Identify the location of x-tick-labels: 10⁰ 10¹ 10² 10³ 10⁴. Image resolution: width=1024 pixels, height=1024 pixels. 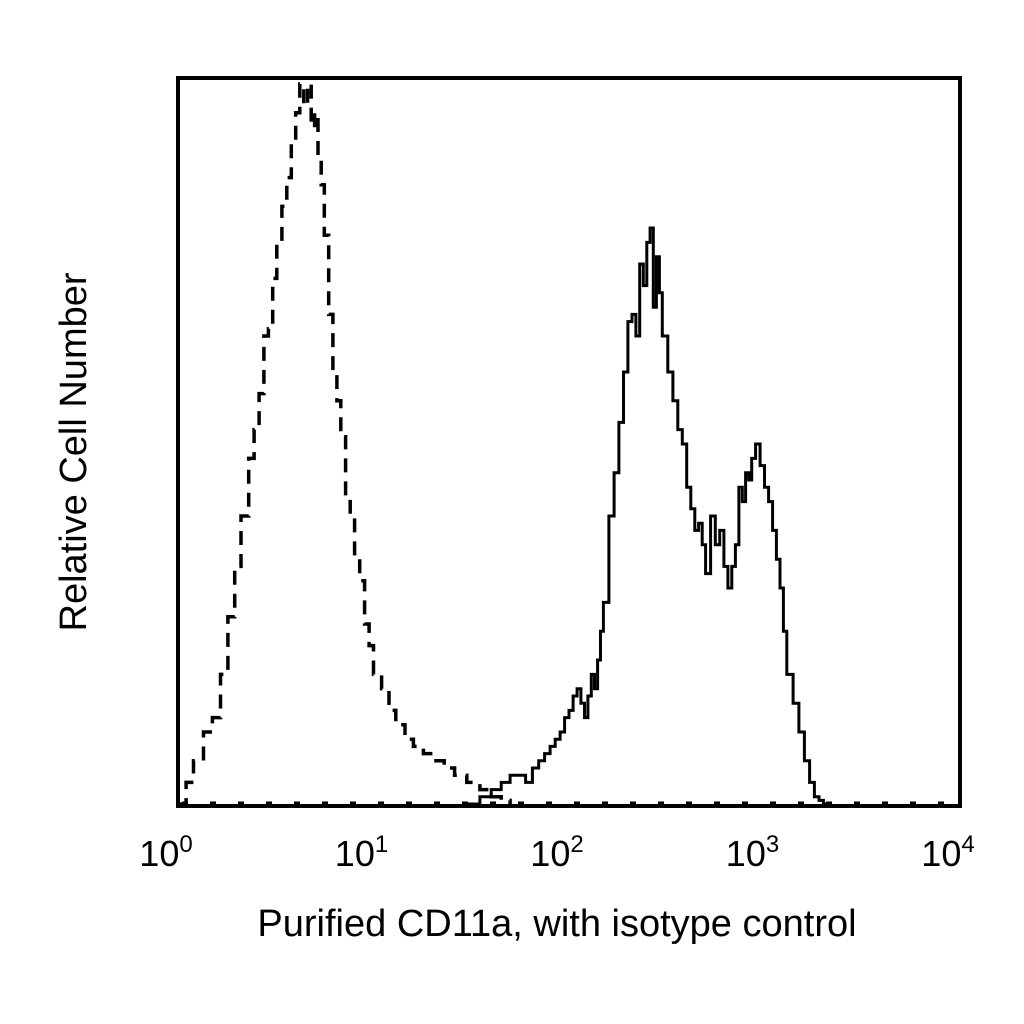
(556, 852).